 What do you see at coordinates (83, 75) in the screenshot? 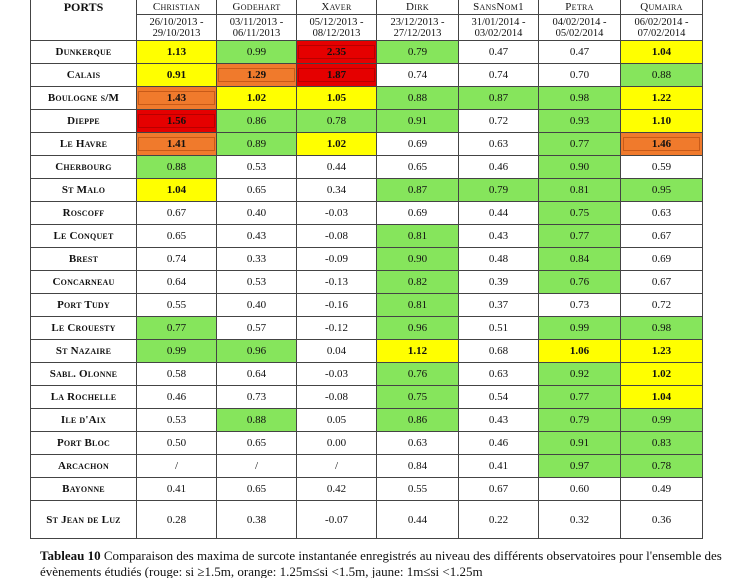
I see `port-name: Calais` at bounding box center [83, 75].